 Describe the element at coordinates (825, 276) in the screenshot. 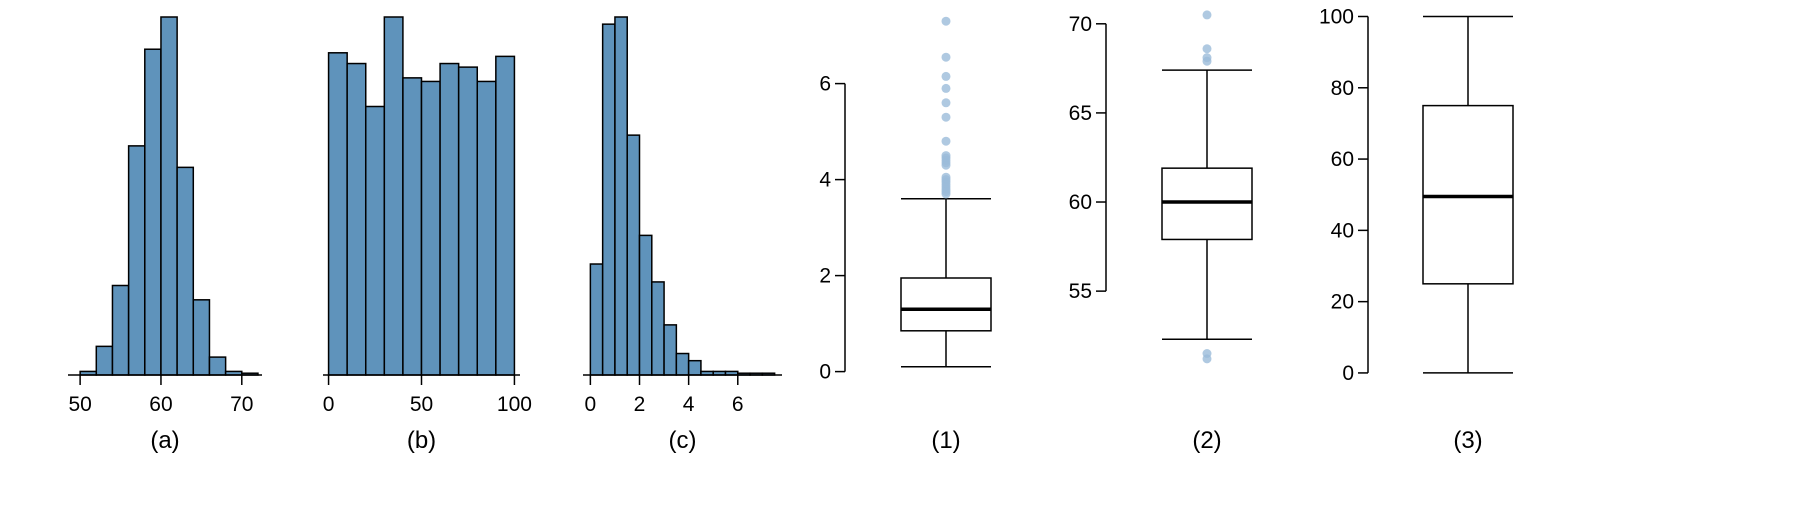

I see `y-tick-label: 2` at that location.